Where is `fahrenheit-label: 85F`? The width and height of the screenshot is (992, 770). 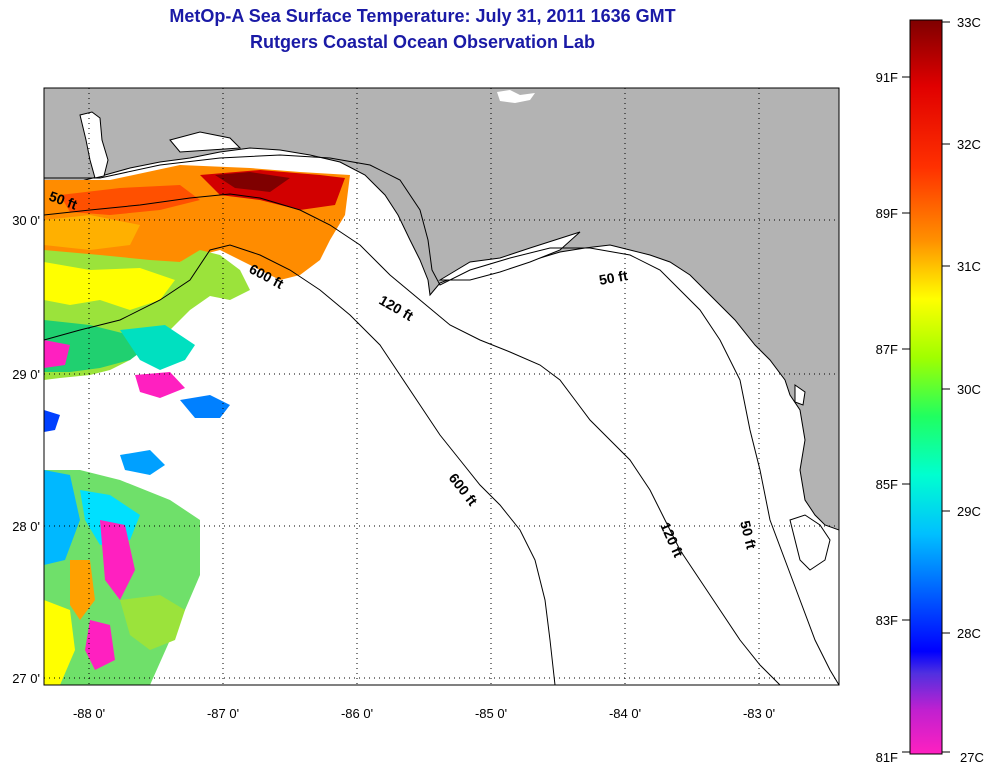
fahrenheit-label: 85F is located at coordinates (887, 484).